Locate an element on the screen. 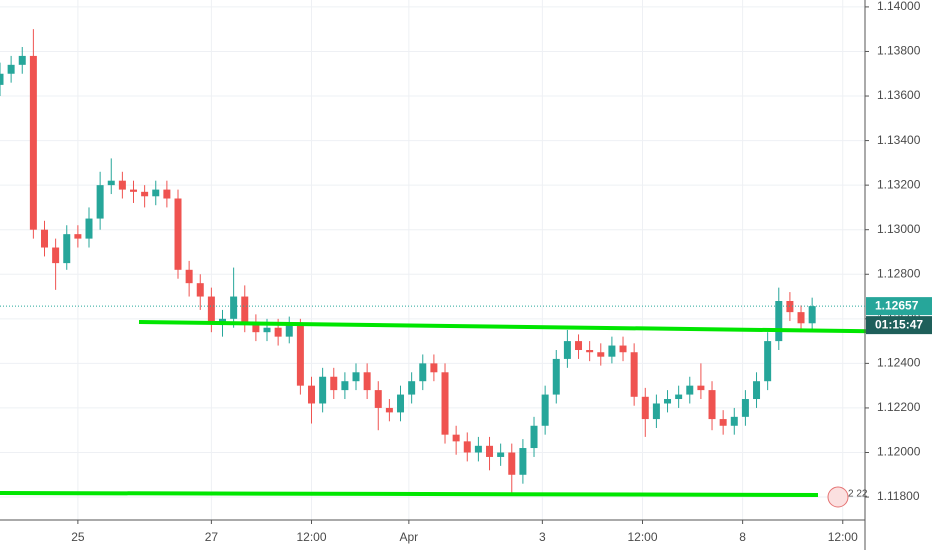 The width and height of the screenshot is (932, 550). badge-icon is located at coordinates (838, 497).